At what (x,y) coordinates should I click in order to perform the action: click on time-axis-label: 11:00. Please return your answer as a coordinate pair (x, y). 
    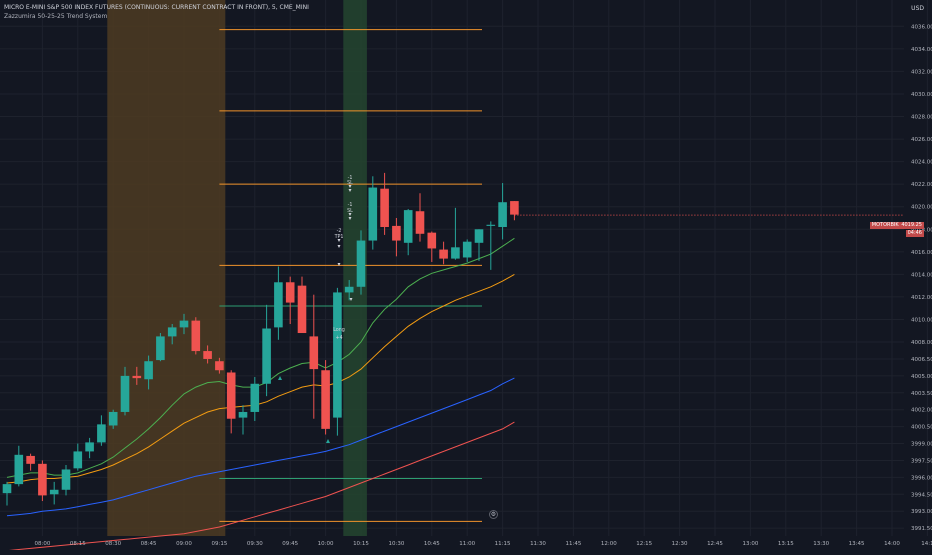
    Looking at the image, I should click on (467, 544).